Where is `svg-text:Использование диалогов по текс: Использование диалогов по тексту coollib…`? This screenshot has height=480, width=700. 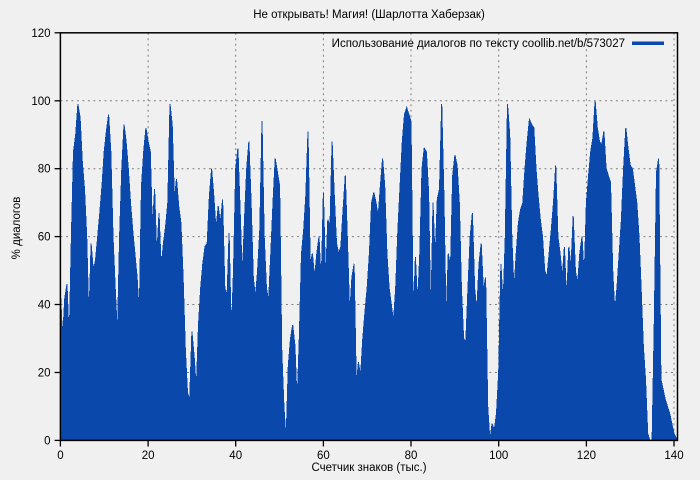
svg-text:Использование диалогов по текс: Использование диалогов по тексту coollib… is located at coordinates (478, 44).